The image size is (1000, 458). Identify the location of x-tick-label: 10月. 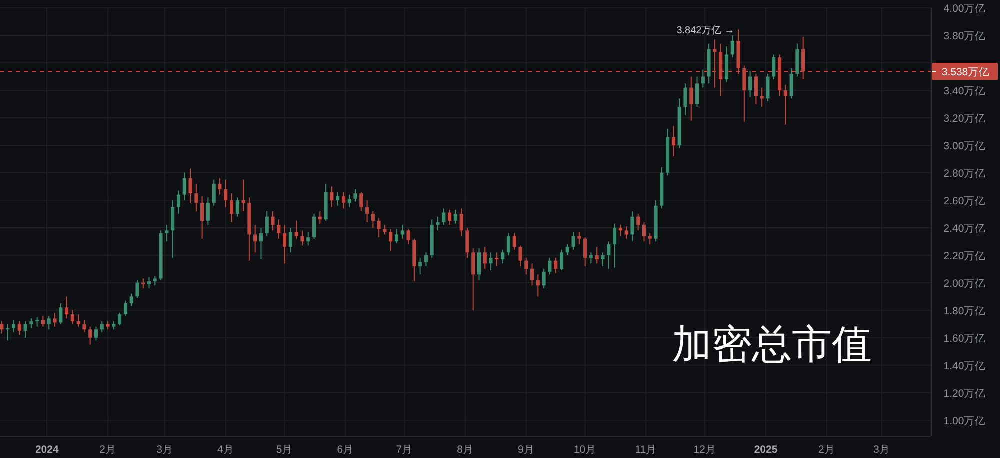
(585, 450).